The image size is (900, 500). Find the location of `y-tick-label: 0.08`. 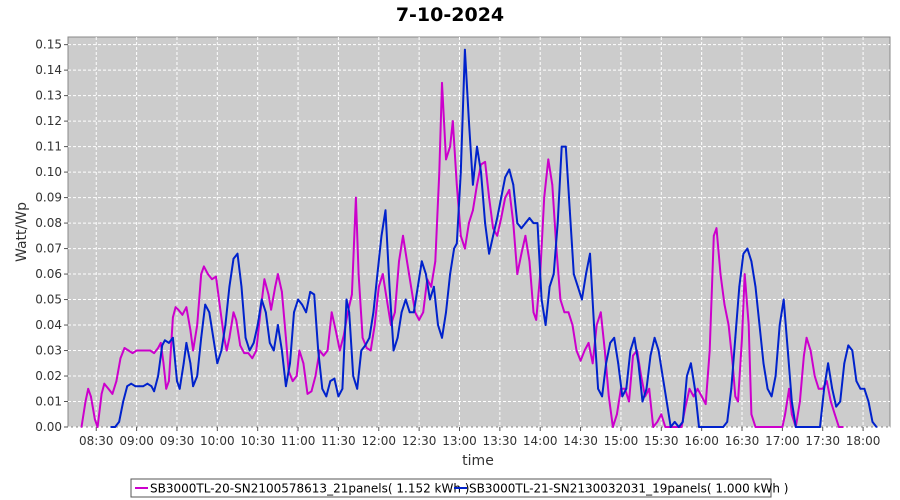

y-tick-label: 0.08 is located at coordinates (48, 223).